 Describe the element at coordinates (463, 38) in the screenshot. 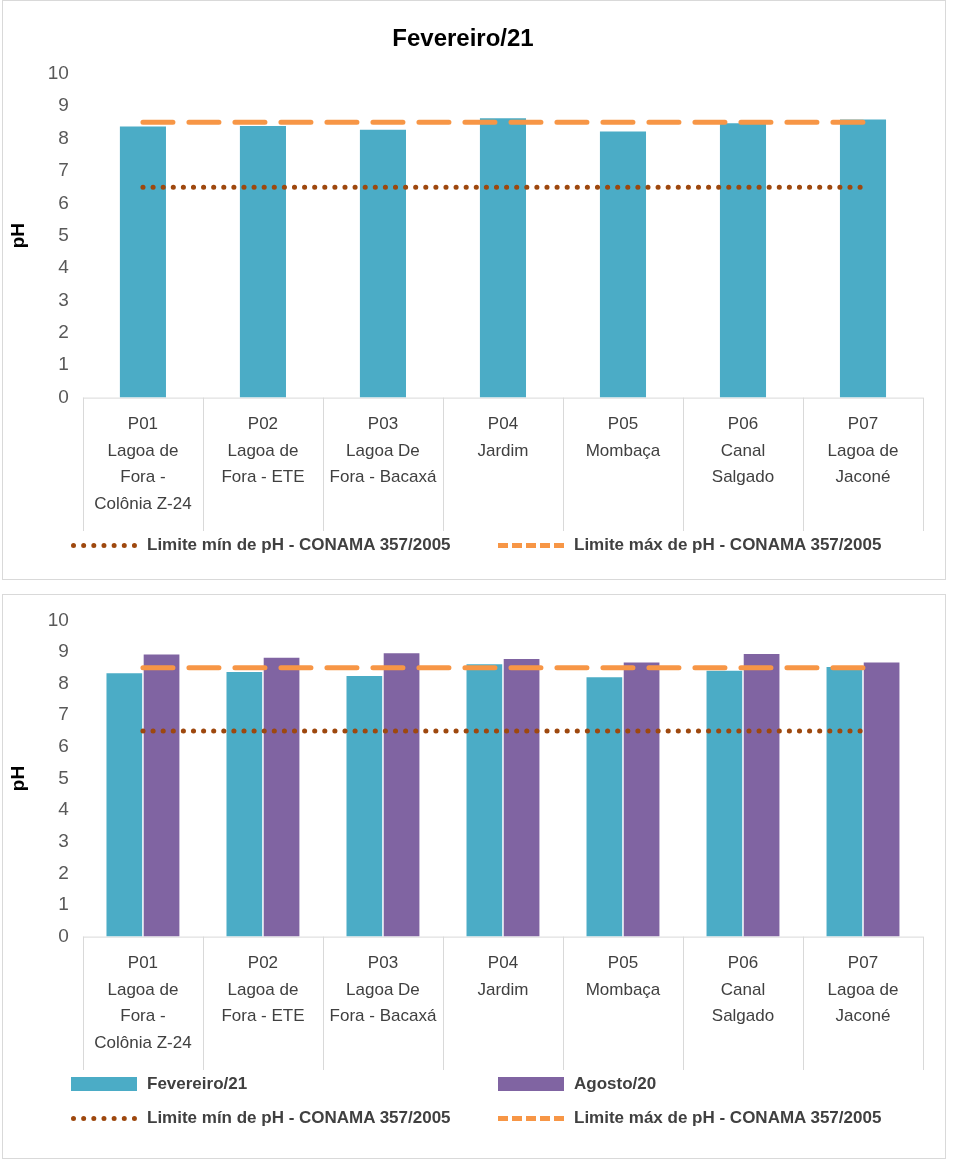

I see `chart-title: Fevereiro/21` at that location.